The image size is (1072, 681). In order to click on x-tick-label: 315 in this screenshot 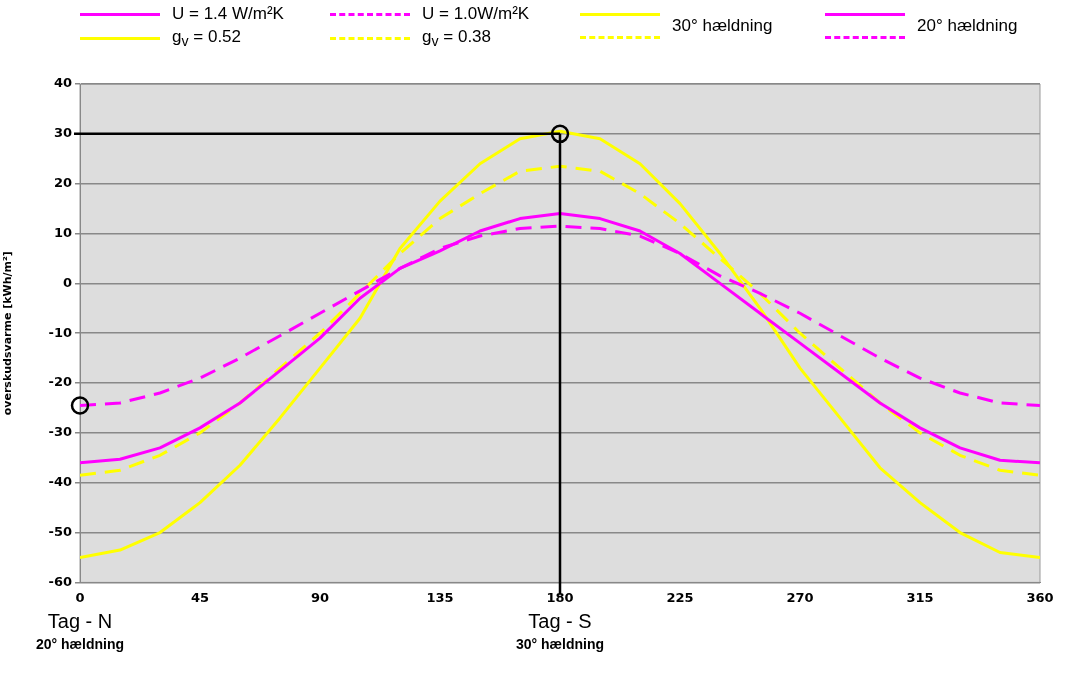, I will do `click(920, 597)`.